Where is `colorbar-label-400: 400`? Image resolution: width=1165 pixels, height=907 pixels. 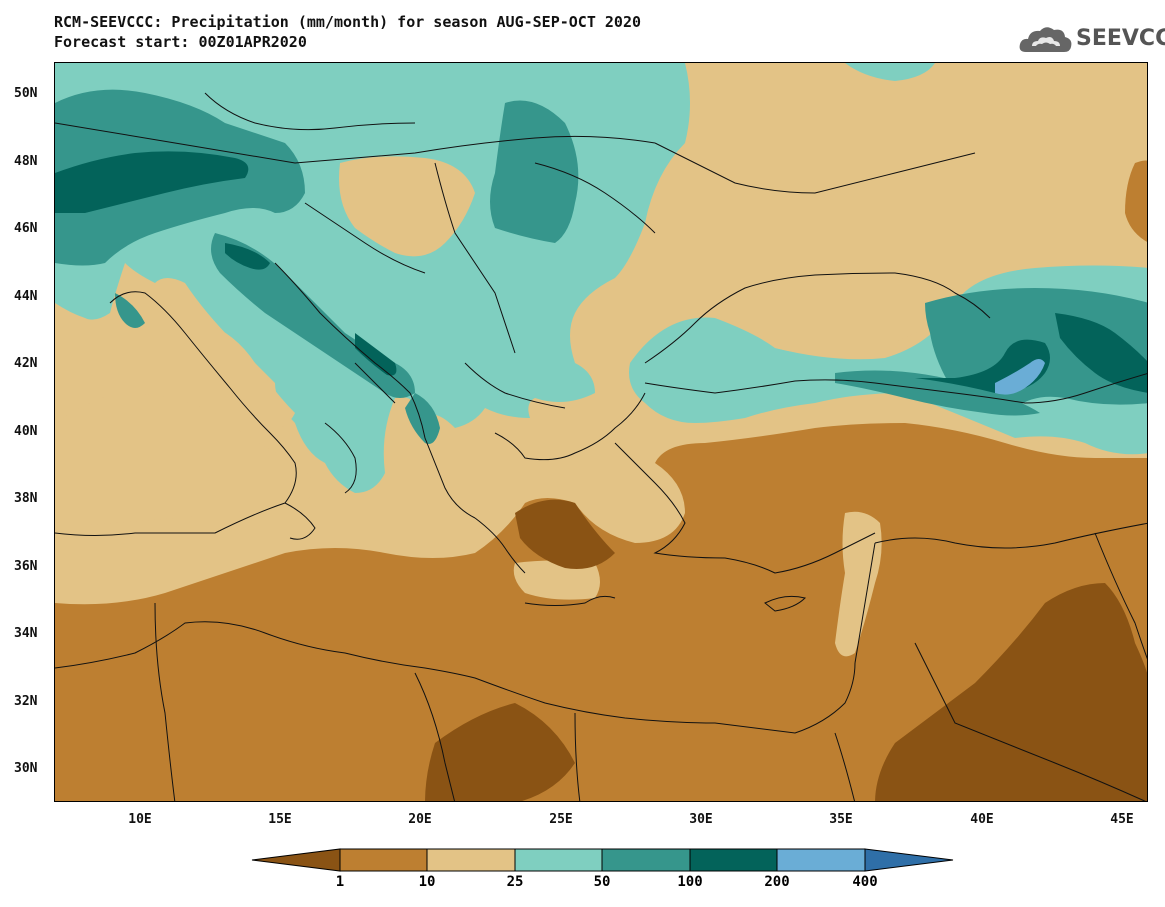 colorbar-label-400: 400 is located at coordinates (865, 882).